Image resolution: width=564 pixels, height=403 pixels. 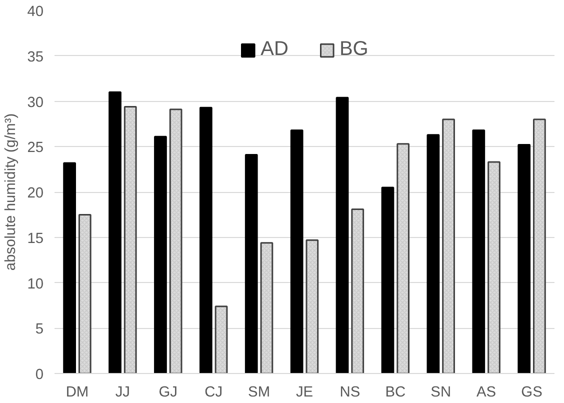 I want to click on x-tick-label: GS, so click(x=532, y=392).